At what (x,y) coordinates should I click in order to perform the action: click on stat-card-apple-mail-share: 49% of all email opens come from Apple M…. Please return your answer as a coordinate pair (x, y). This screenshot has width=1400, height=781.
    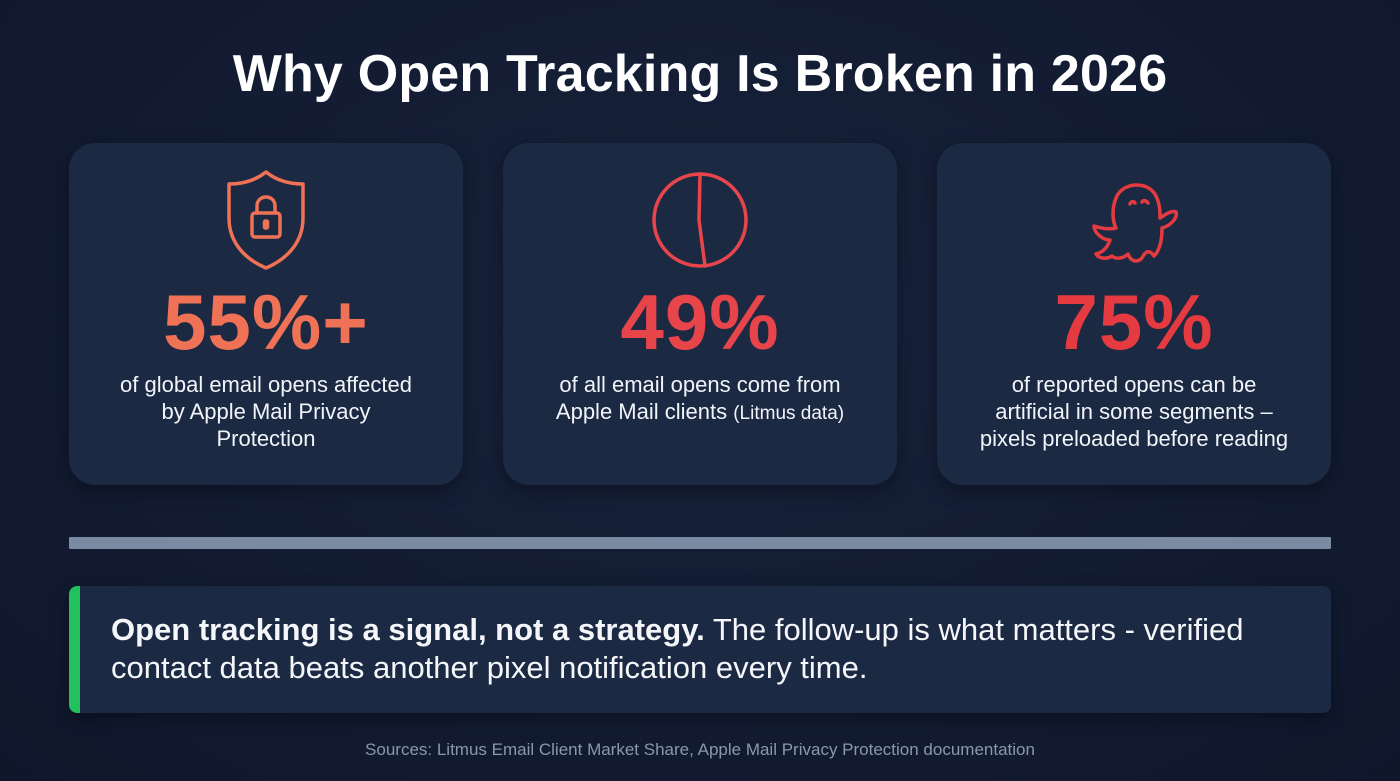
    Looking at the image, I should click on (700, 314).